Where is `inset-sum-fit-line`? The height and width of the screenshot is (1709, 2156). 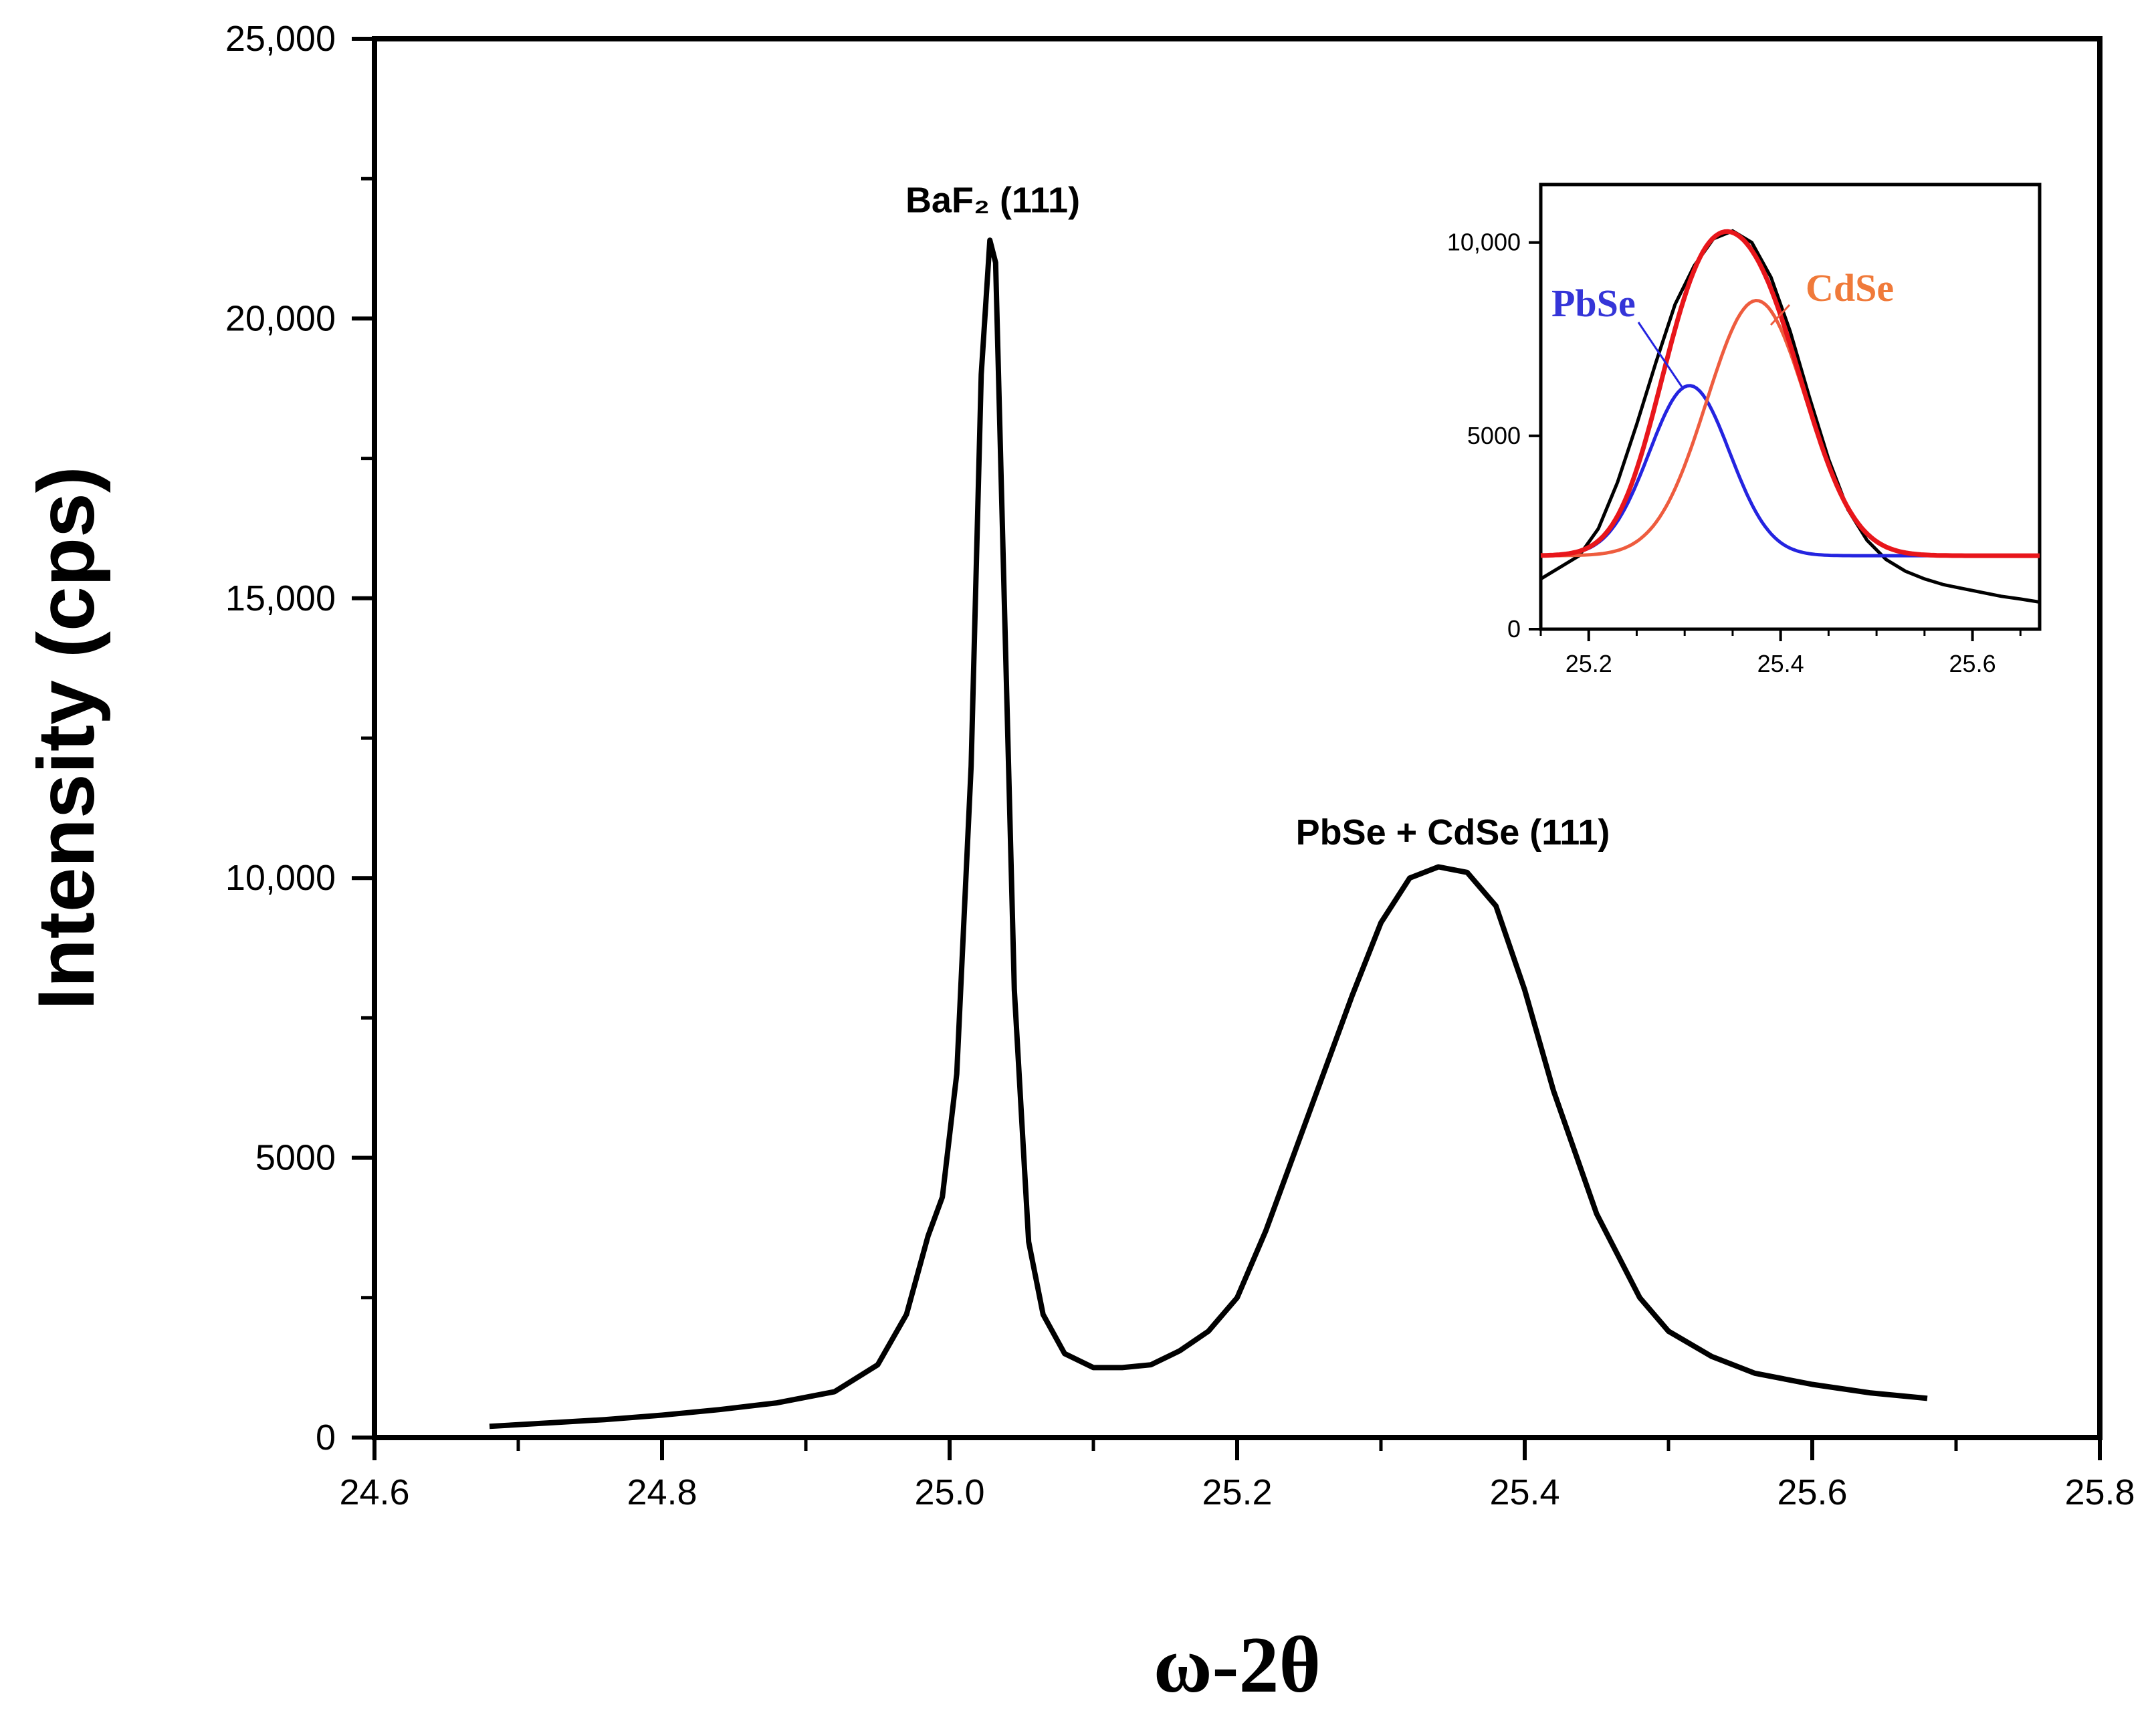
inset-sum-fit-line is located at coordinates (1790, 393).